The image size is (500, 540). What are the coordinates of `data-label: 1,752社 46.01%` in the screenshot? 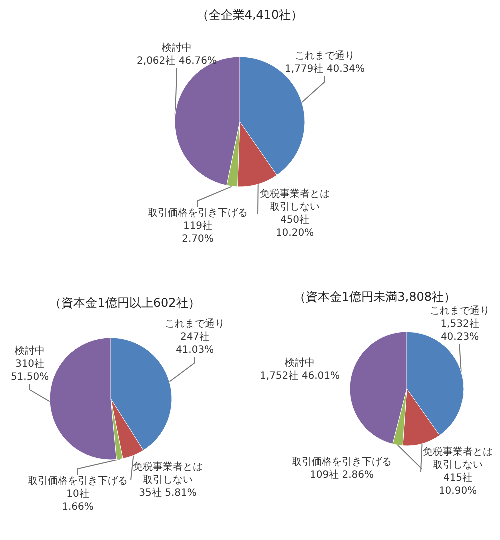 It's located at (300, 376).